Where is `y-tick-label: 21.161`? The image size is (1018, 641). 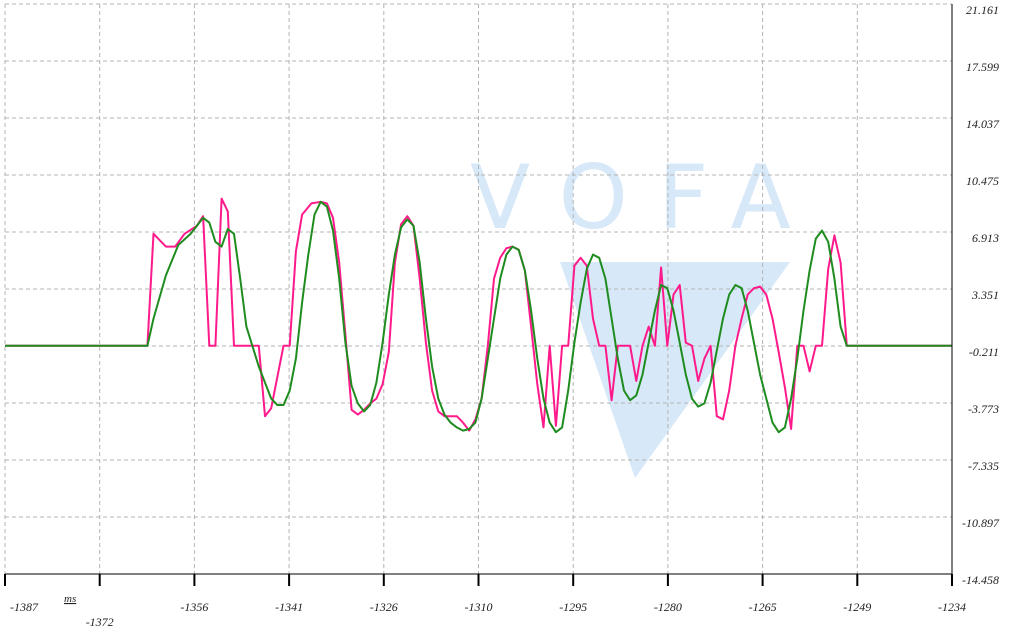
y-tick-label: 21.161 is located at coordinates (982, 10).